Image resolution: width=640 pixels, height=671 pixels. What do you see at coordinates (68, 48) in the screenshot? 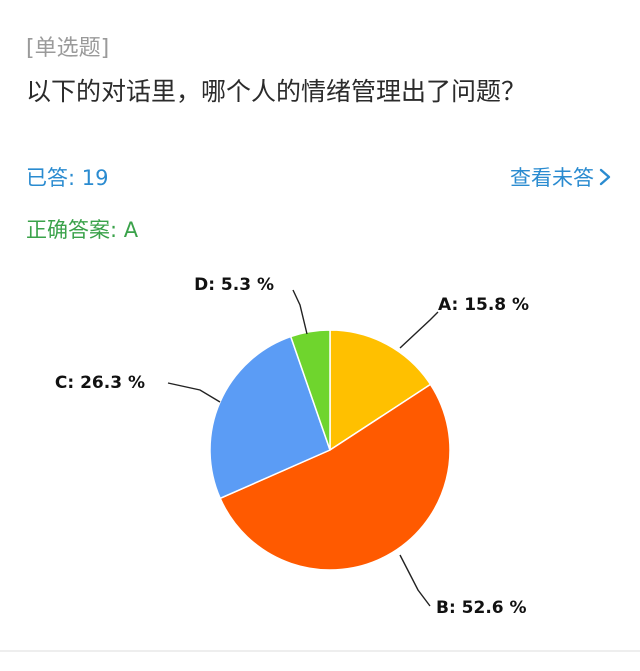
I see `question-type-label: [单选题]` at bounding box center [68, 48].